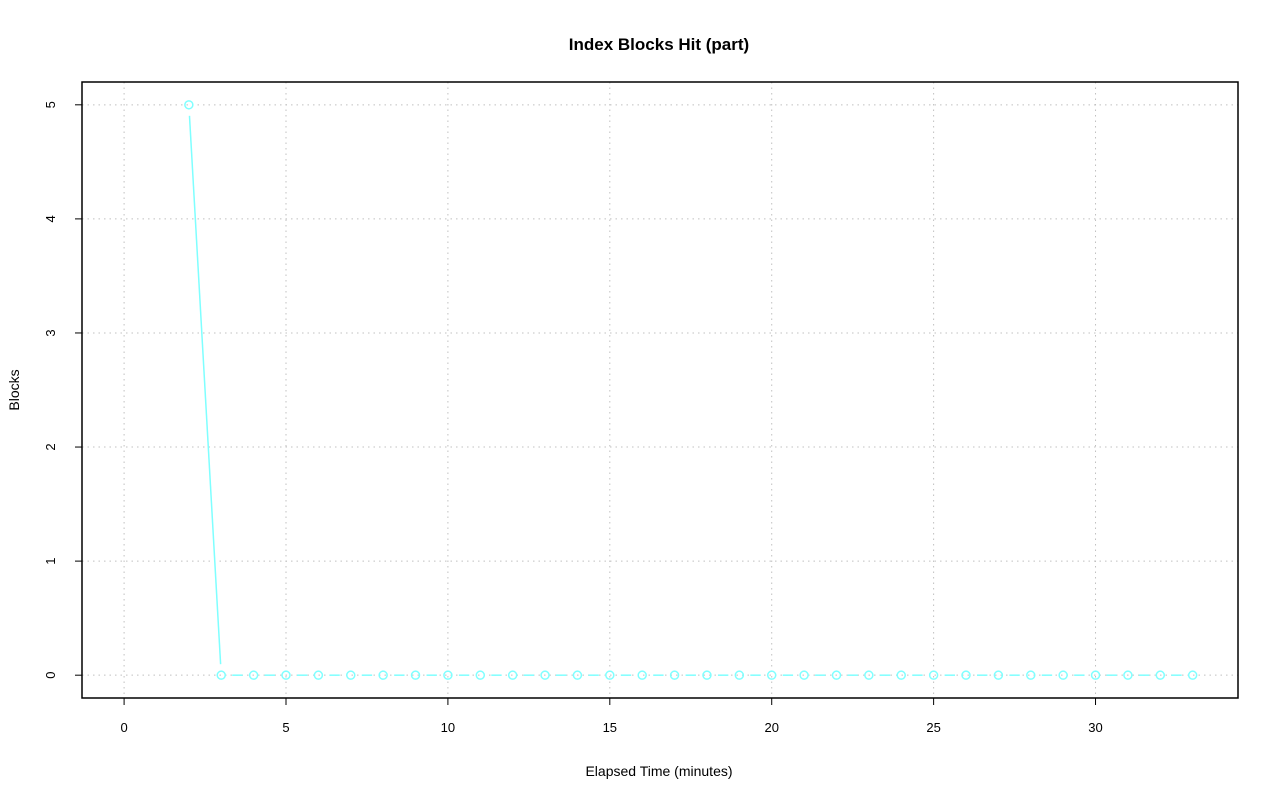 The width and height of the screenshot is (1280, 801). What do you see at coordinates (123, 727) in the screenshot?
I see `x-tick-label: 0` at bounding box center [123, 727].